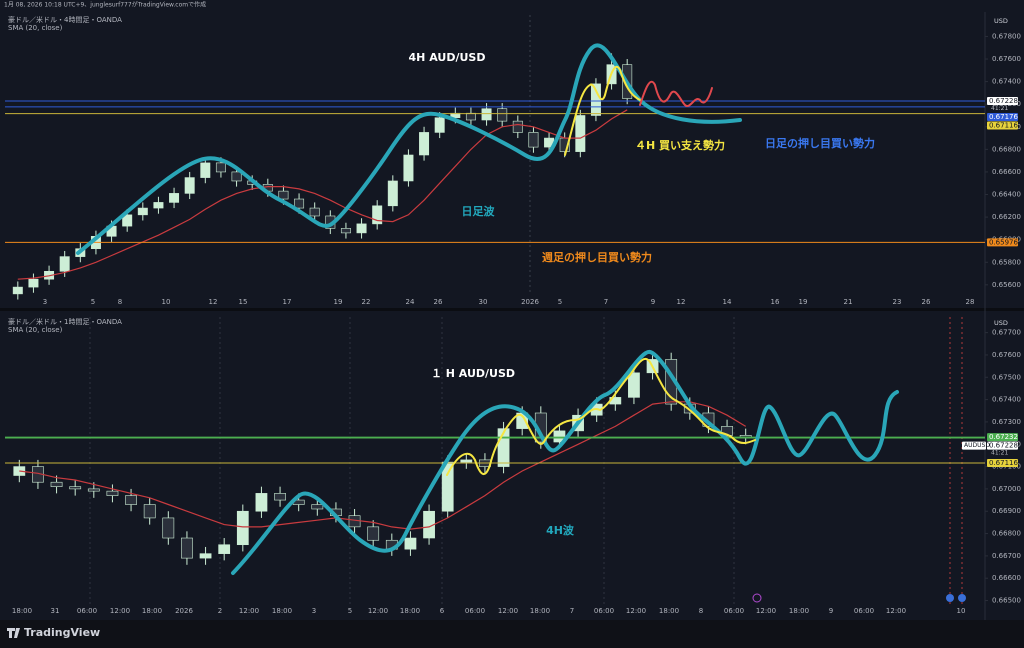  Describe the element at coordinates (410, 302) in the screenshot. I see `x-tick-label: 24` at that location.